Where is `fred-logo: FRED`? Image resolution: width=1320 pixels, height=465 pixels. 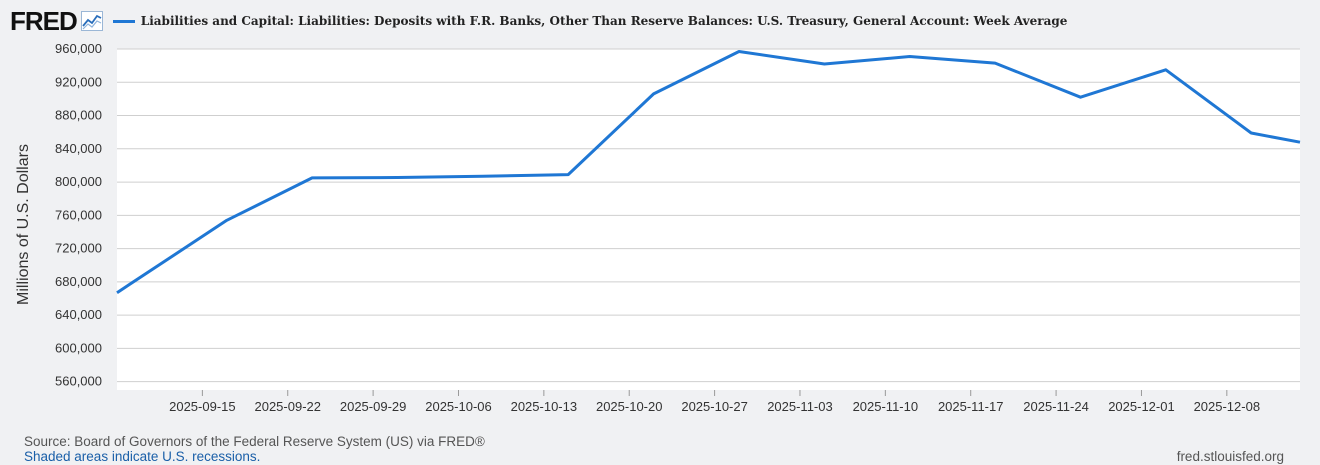 fred-logo: FRED is located at coordinates (44, 20).